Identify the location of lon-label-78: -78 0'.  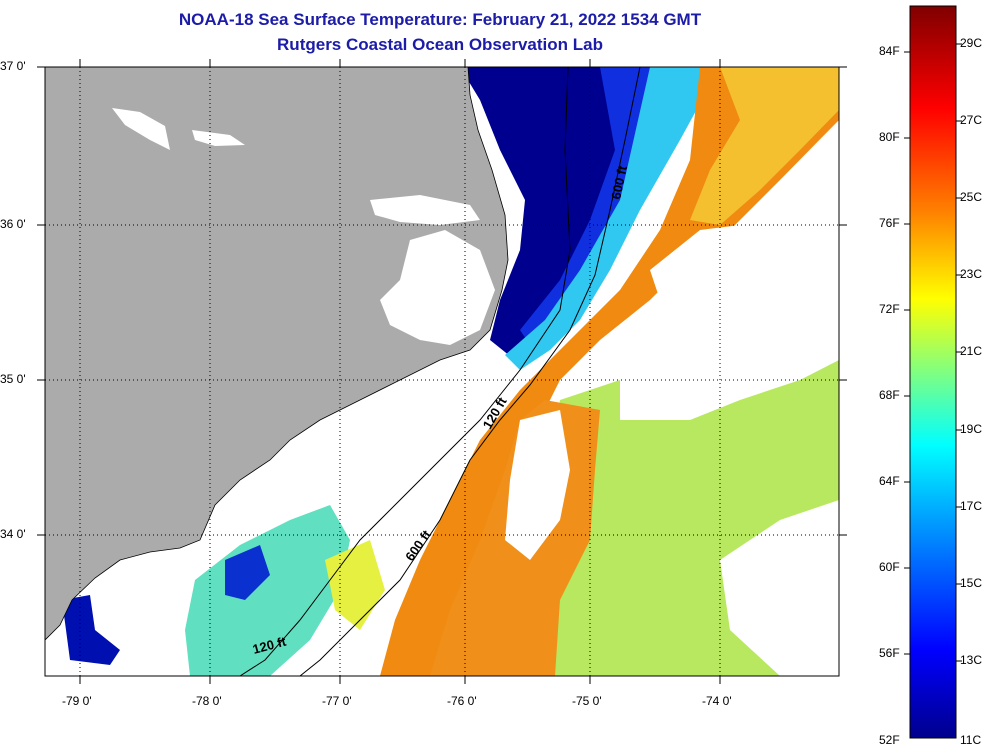
(207, 701).